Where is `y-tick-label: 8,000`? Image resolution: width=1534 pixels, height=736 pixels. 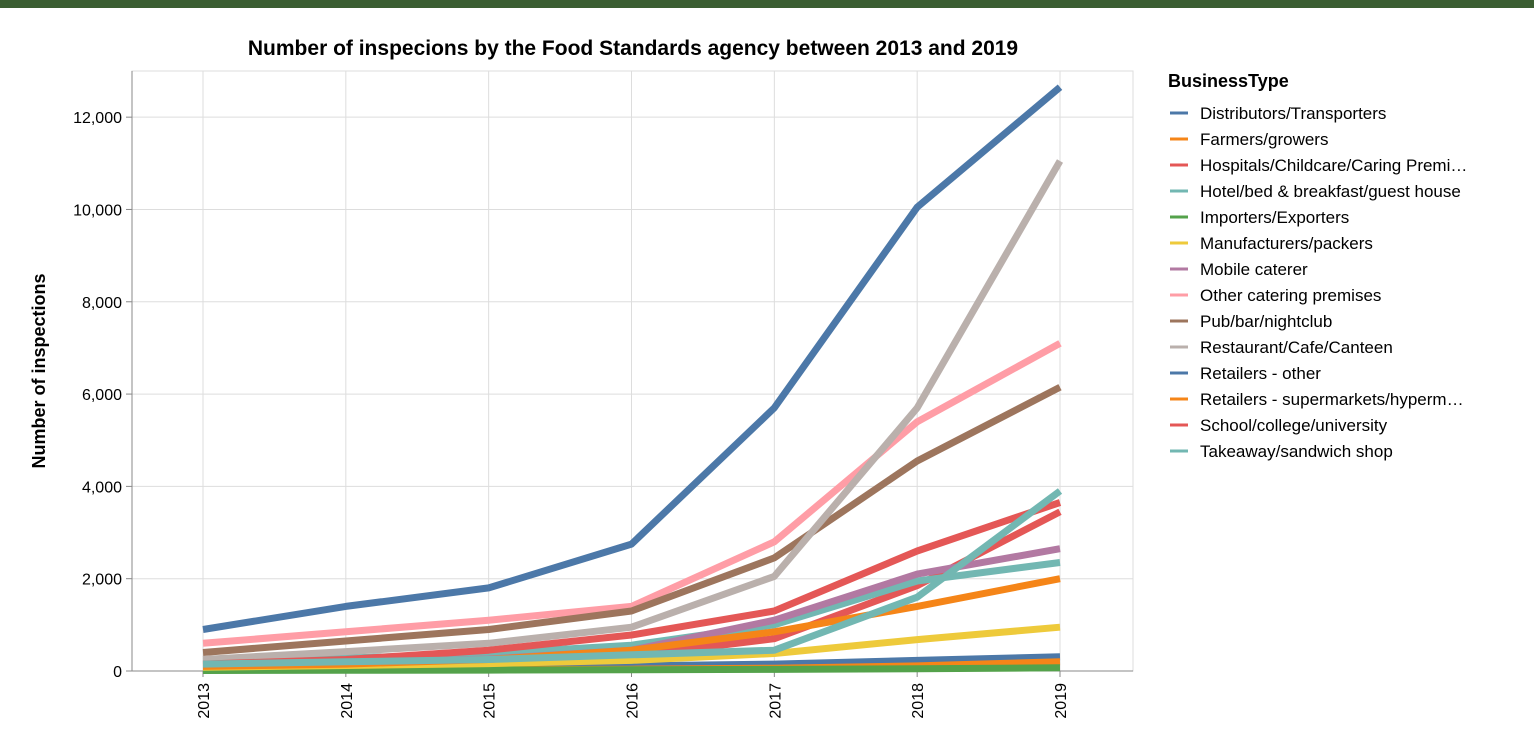
y-tick-label: 8,000 is located at coordinates (102, 303).